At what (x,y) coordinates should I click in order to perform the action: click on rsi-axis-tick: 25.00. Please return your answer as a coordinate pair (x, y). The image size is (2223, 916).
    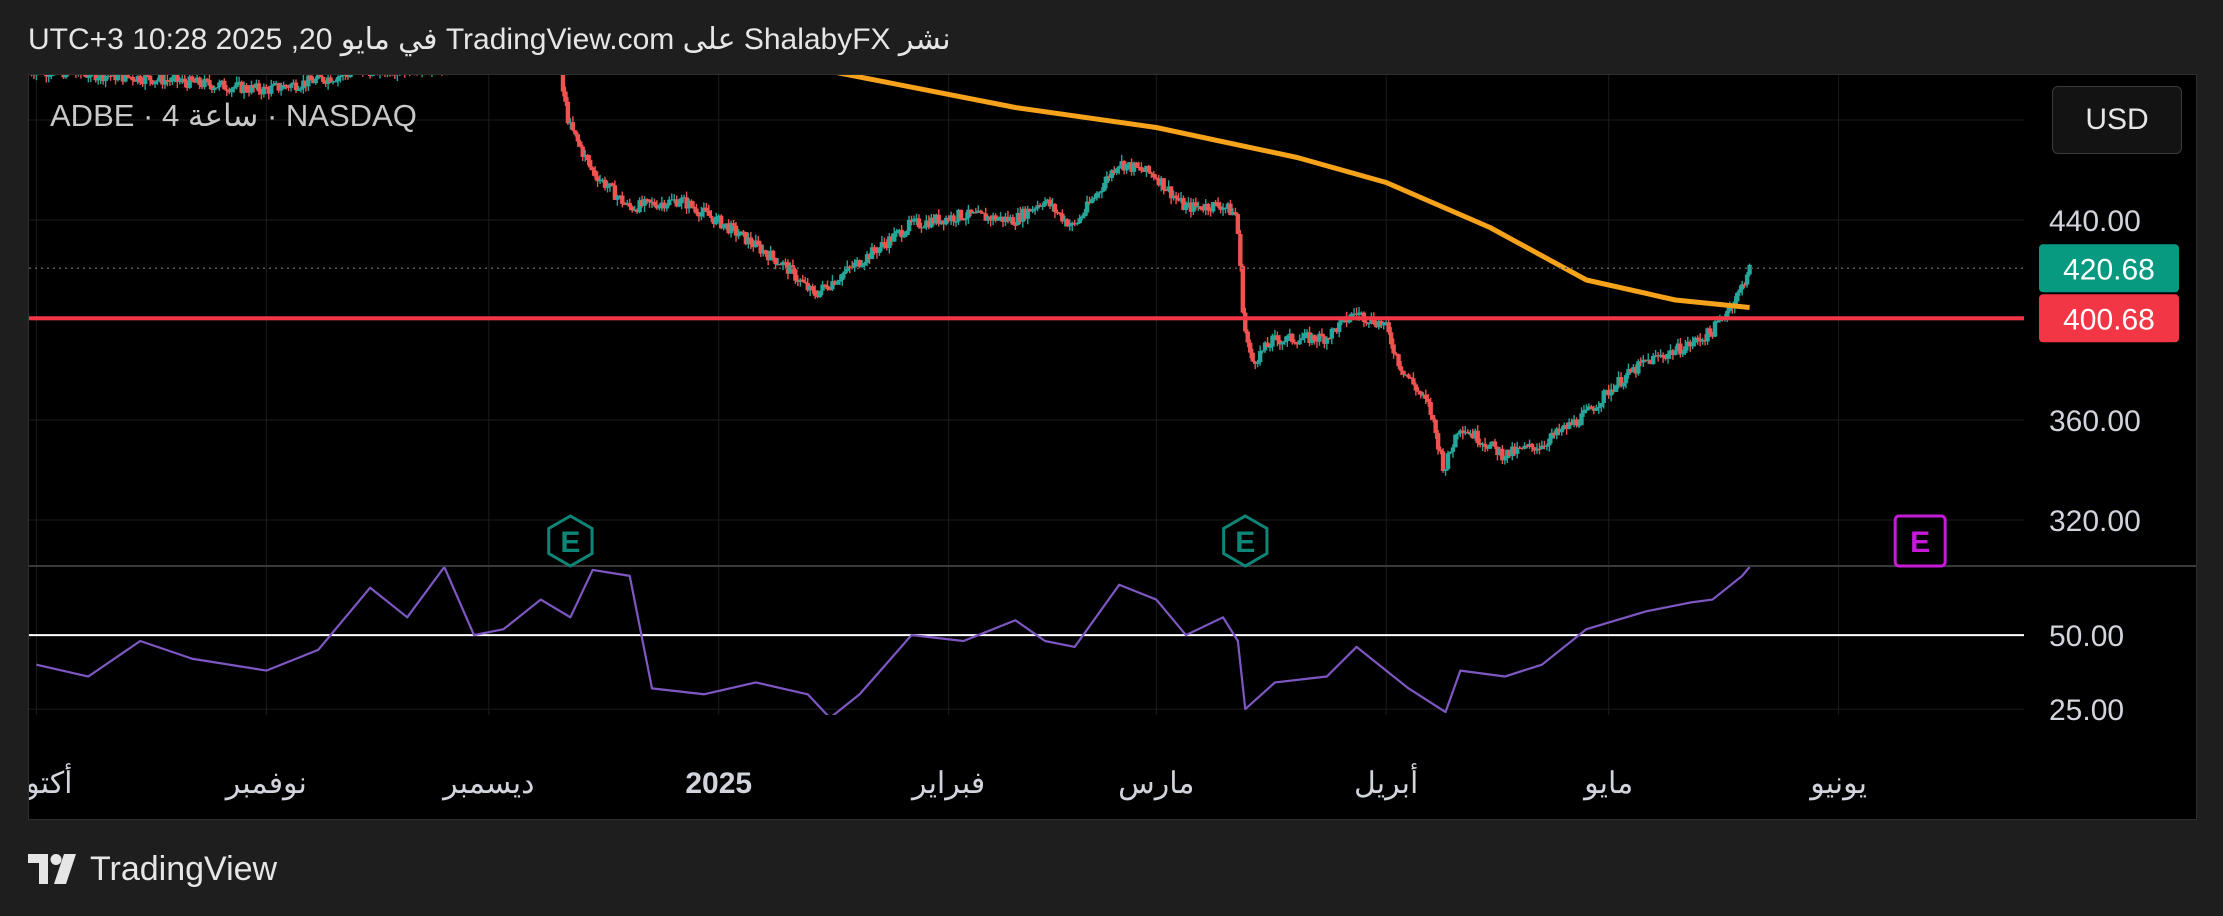
    Looking at the image, I should click on (2086, 710).